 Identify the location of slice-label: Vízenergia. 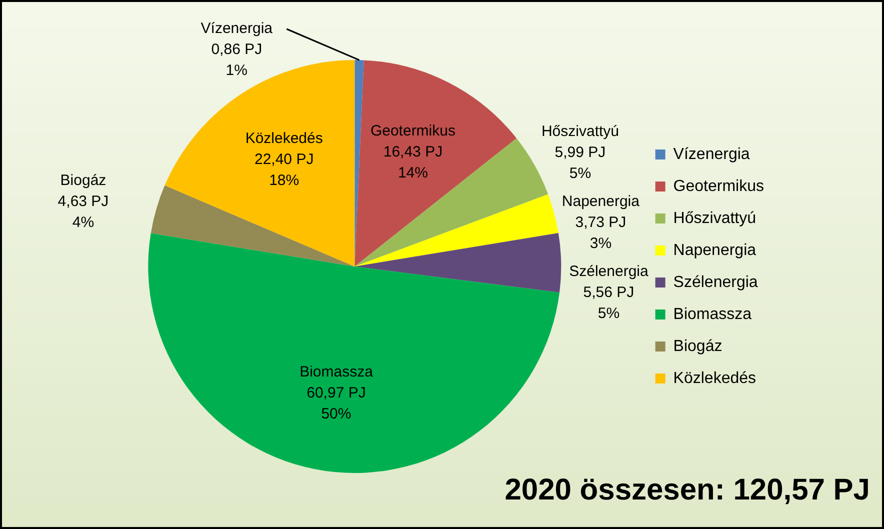
(237, 29).